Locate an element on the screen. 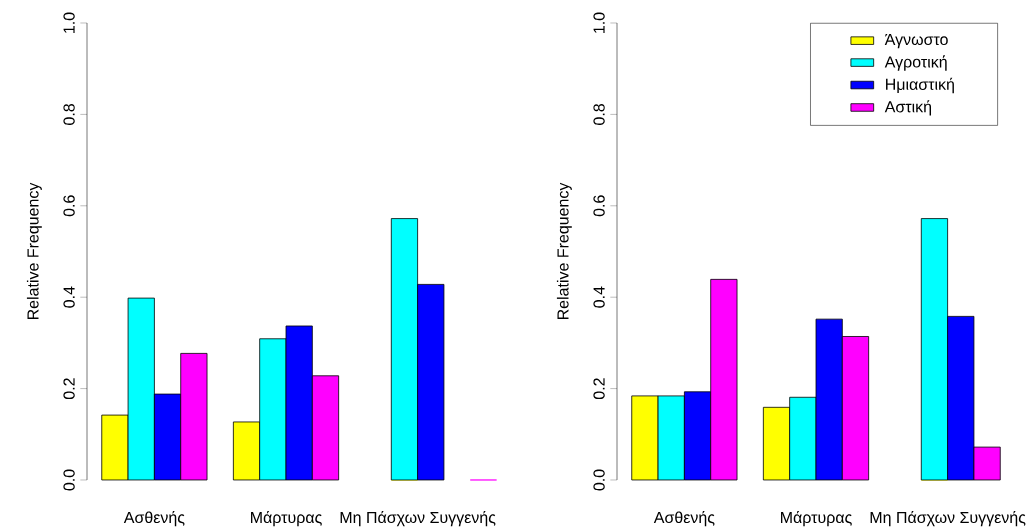 The image size is (1035, 532). legend-label: Αγροτική is located at coordinates (915, 63).